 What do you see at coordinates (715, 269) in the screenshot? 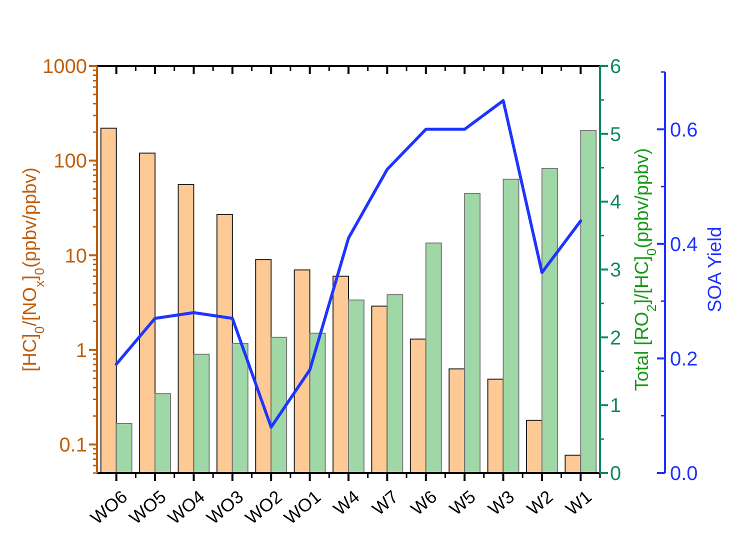
I see `y3-axis-title: SOA Yield` at bounding box center [715, 269].